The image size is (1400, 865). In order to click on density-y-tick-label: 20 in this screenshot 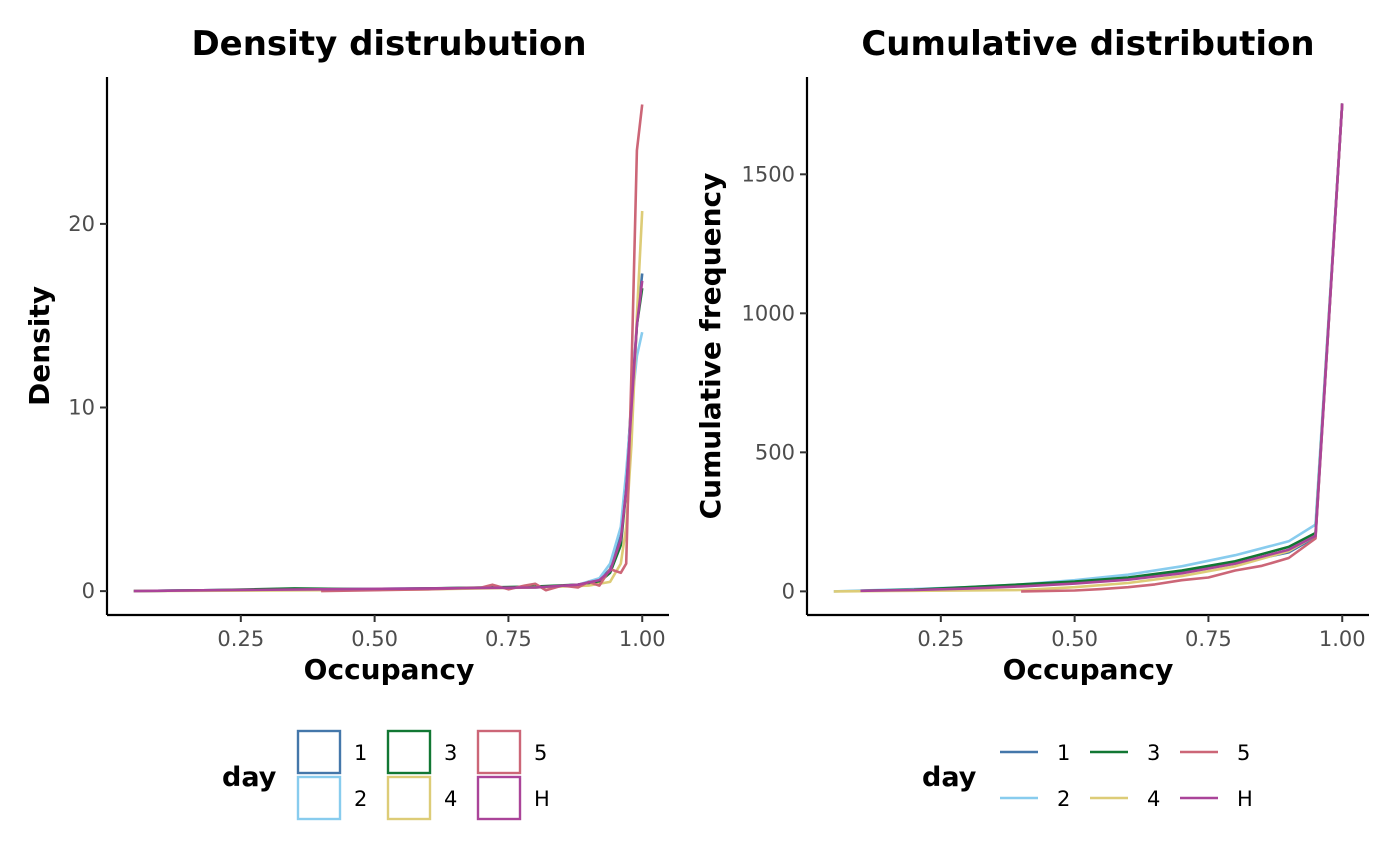, I will do `click(81, 224)`.